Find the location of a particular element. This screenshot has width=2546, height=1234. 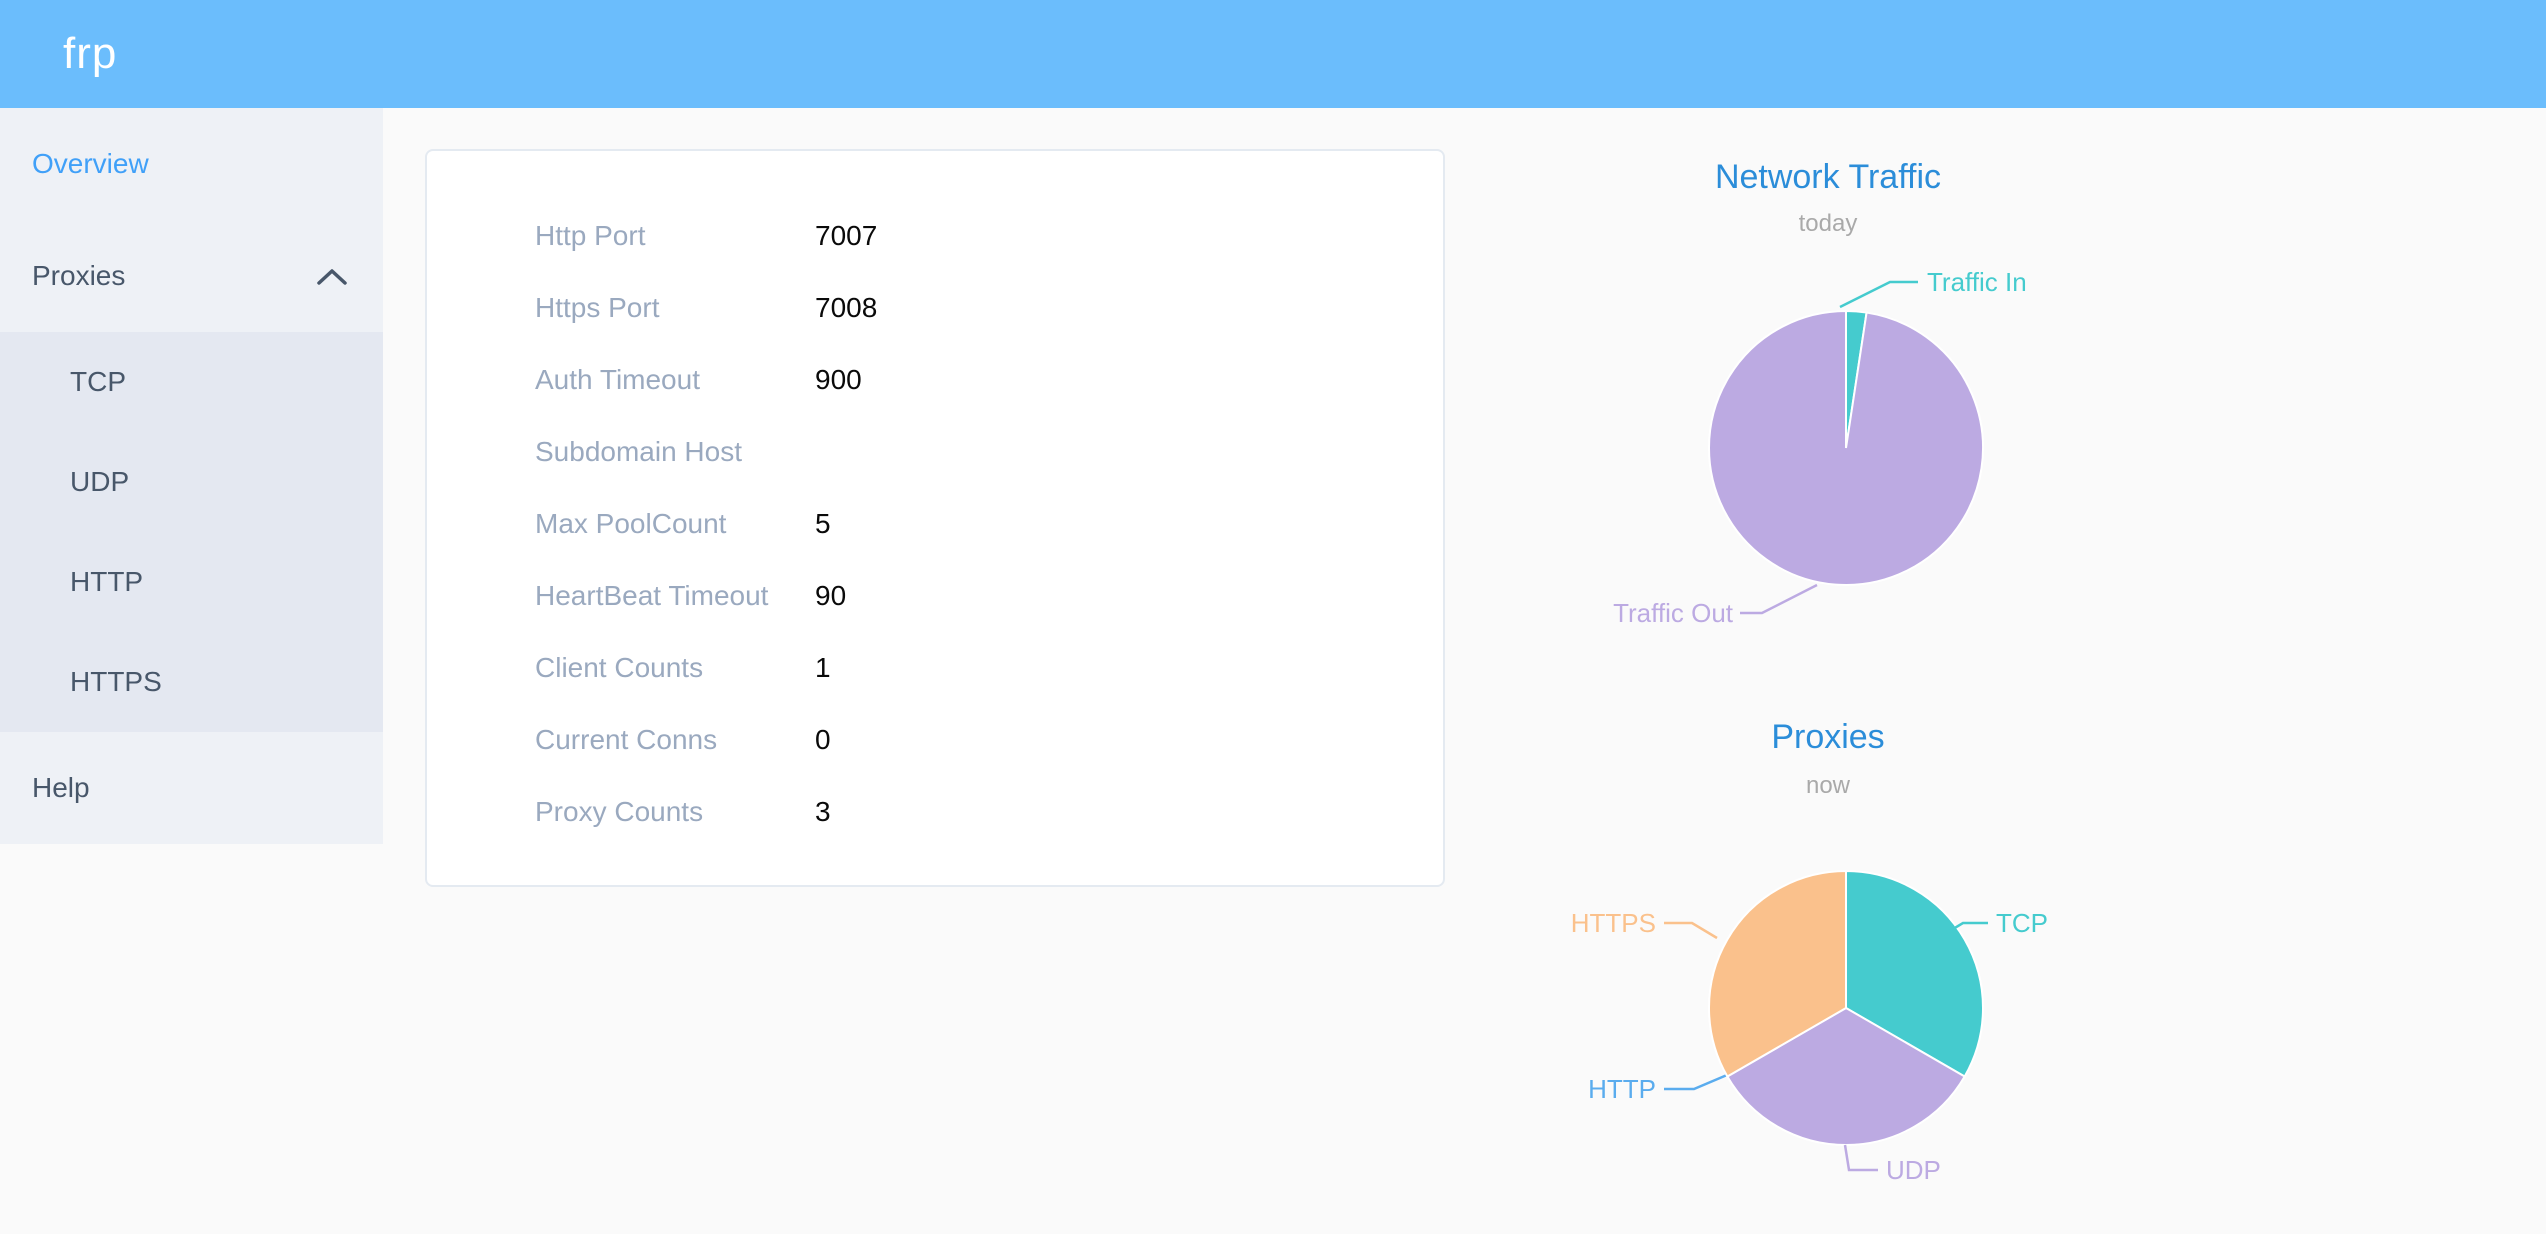

sidebar: Overview Proxies TCP UDP HTTP HTTPS Help is located at coordinates (191, 476).